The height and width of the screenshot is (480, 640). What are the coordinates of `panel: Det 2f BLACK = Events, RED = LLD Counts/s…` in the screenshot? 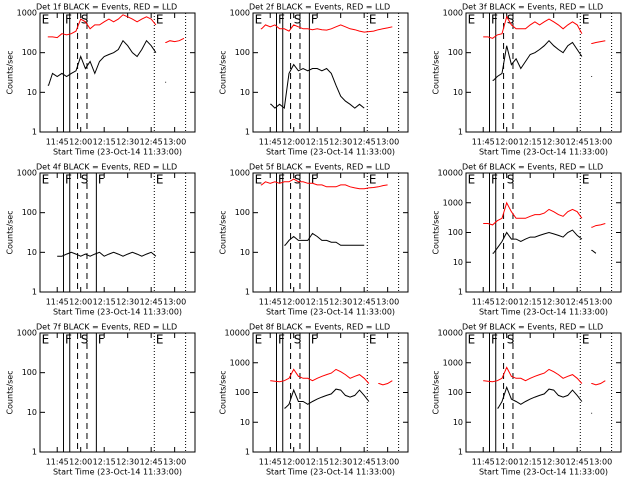 It's located at (314, 80).